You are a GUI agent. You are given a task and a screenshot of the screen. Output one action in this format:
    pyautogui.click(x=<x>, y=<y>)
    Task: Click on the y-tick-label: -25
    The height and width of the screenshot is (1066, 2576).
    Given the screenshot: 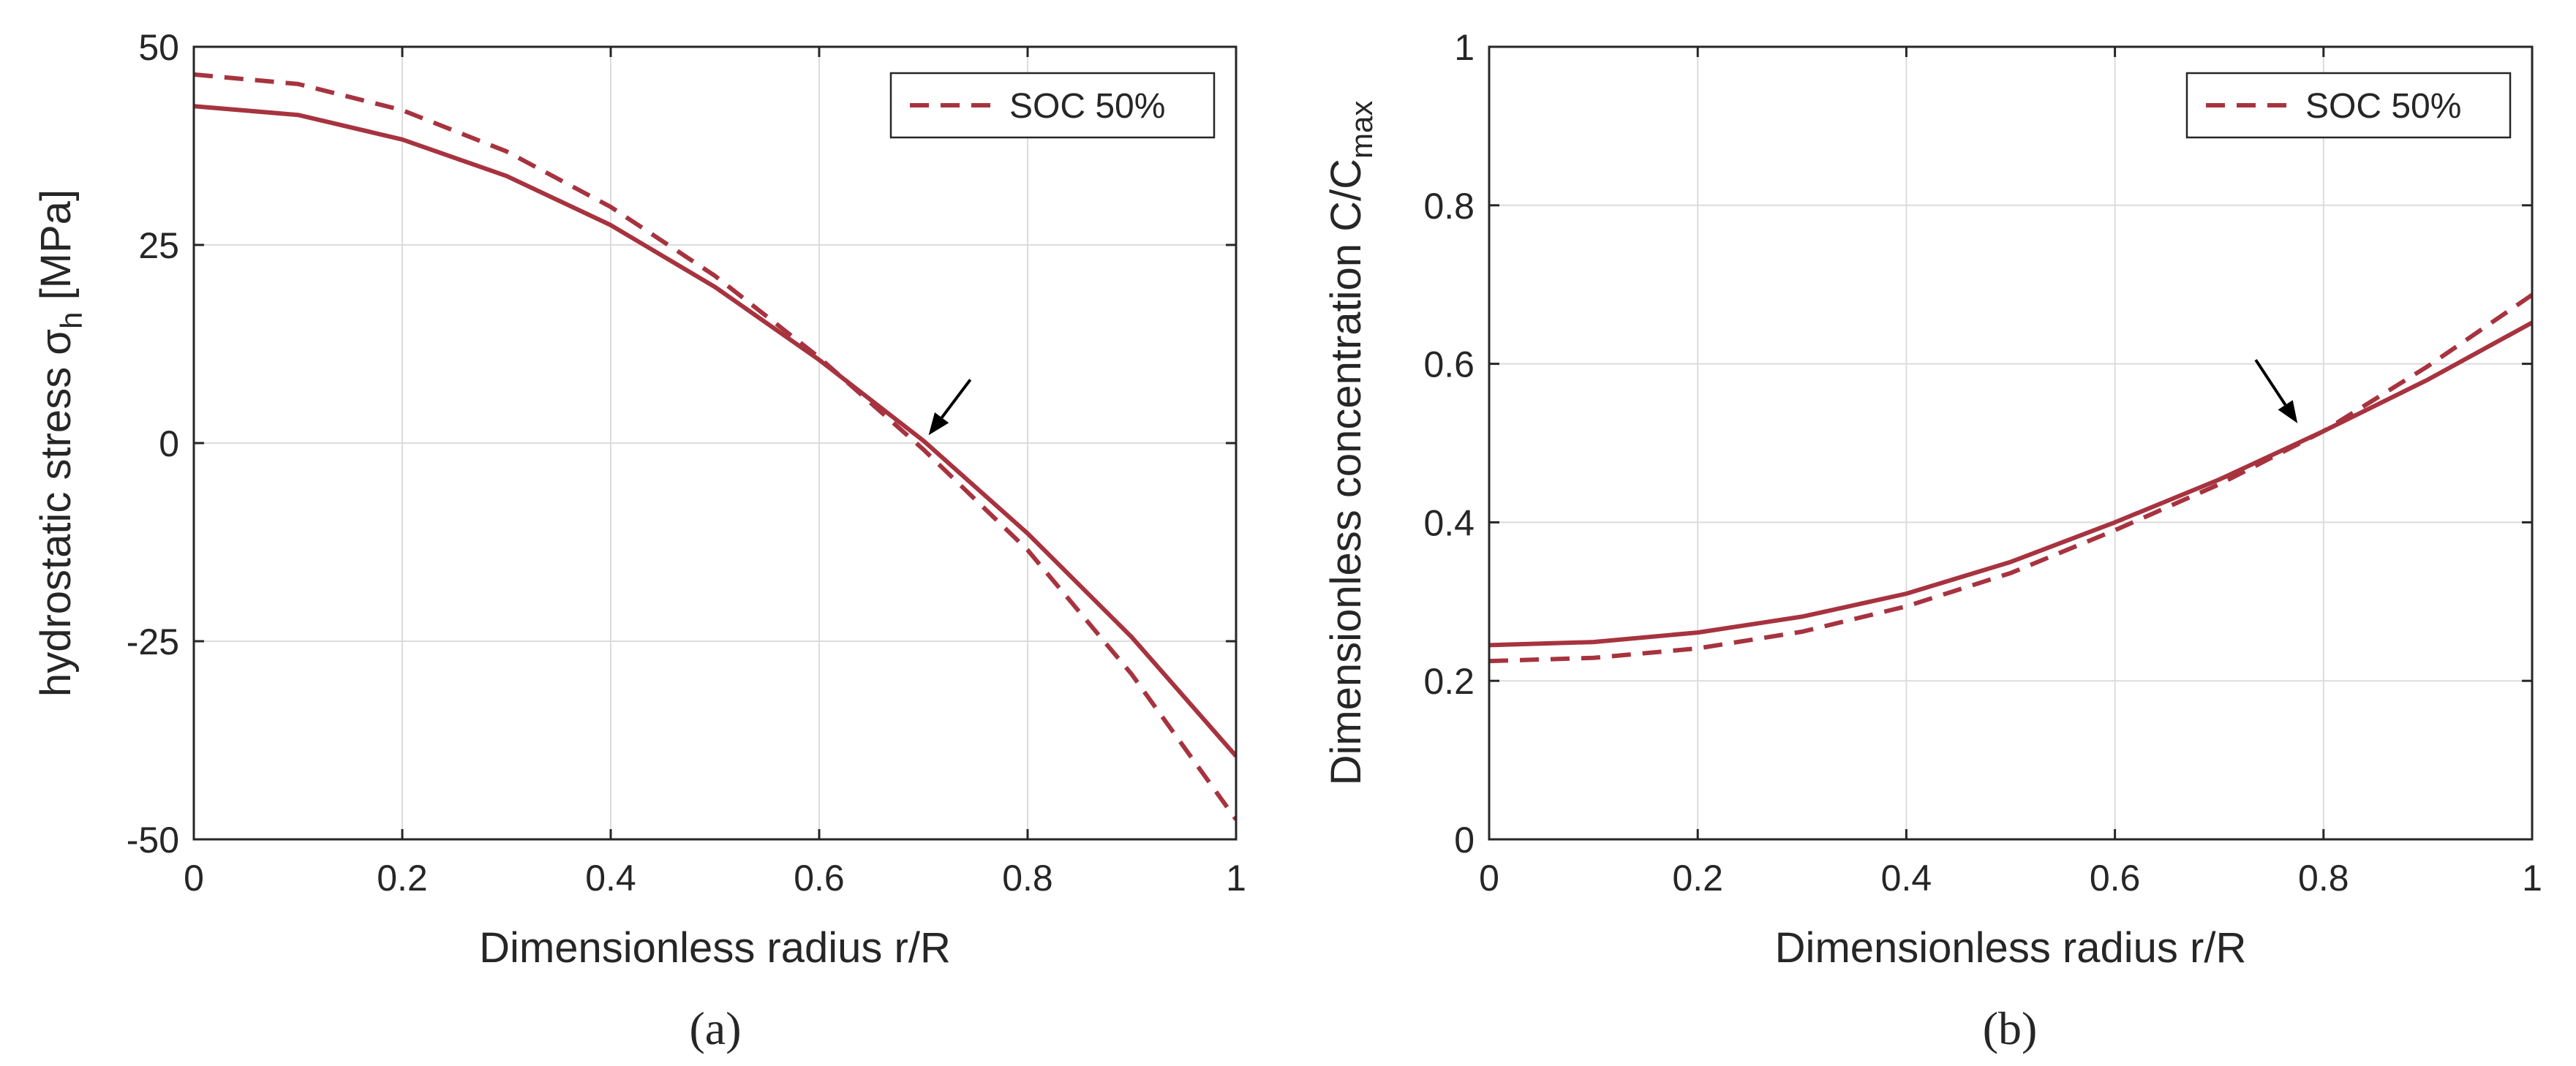 What is the action you would take?
    pyautogui.click(x=153, y=641)
    